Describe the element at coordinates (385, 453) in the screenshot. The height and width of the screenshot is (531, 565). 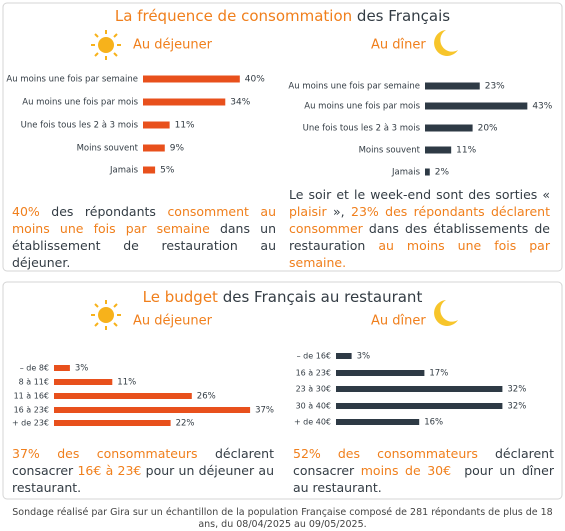
I see `text-run: 52% des consommateurs` at that location.